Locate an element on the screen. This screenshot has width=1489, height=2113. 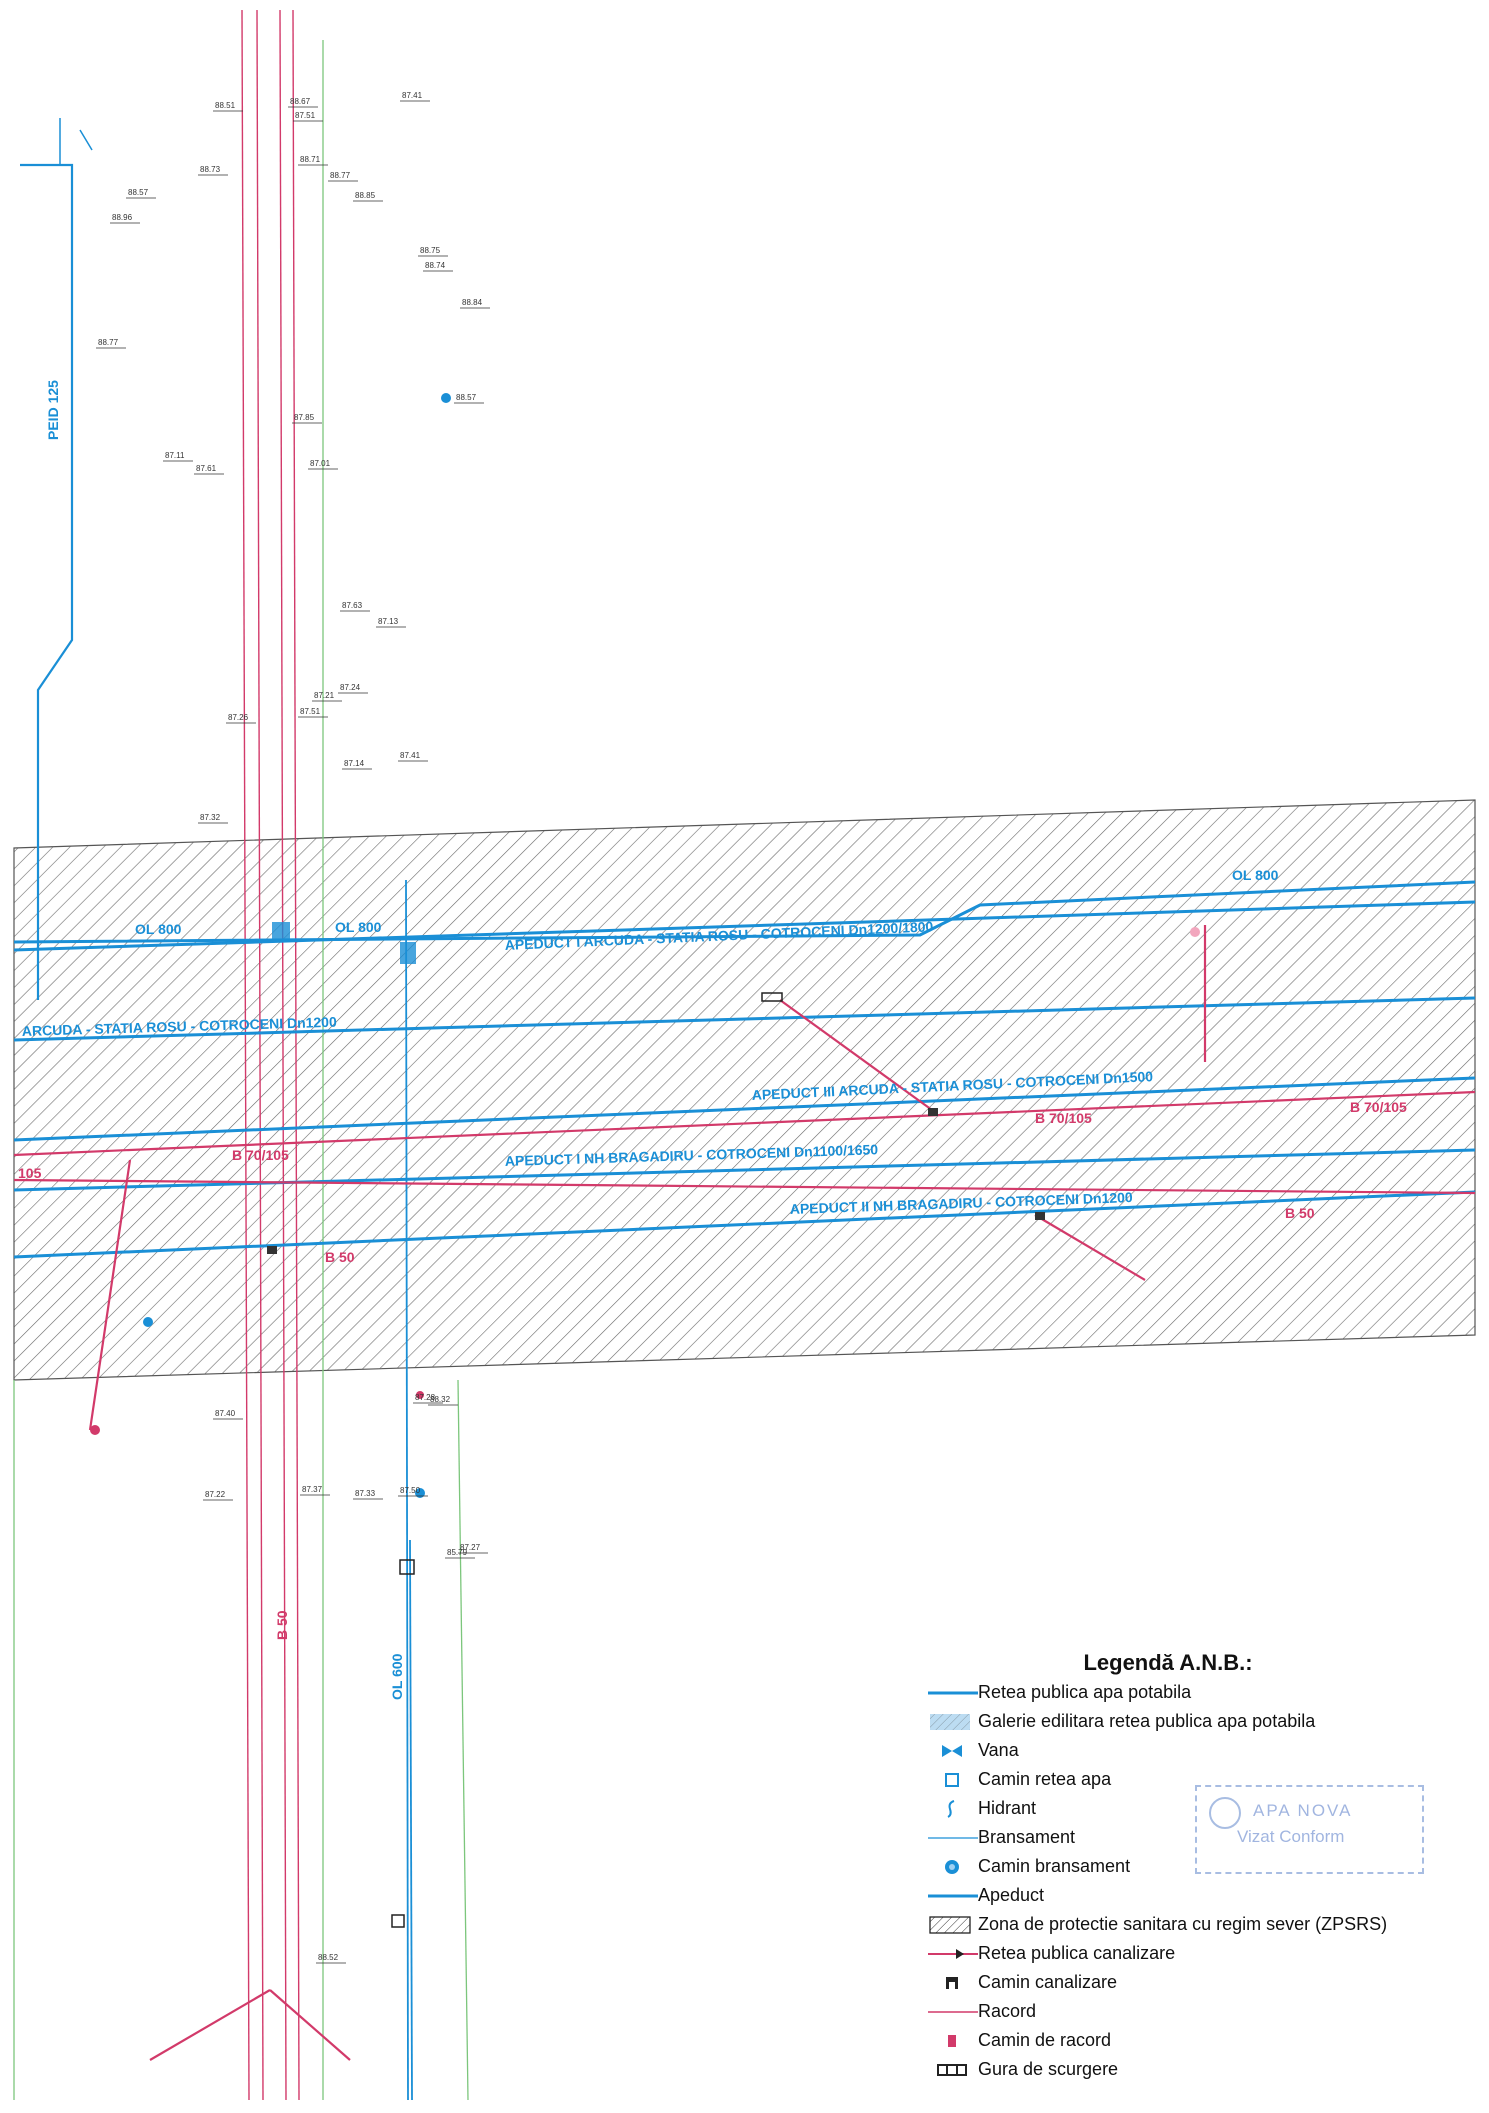
legend-item-label: Hidrant is located at coordinates (1007, 1808).